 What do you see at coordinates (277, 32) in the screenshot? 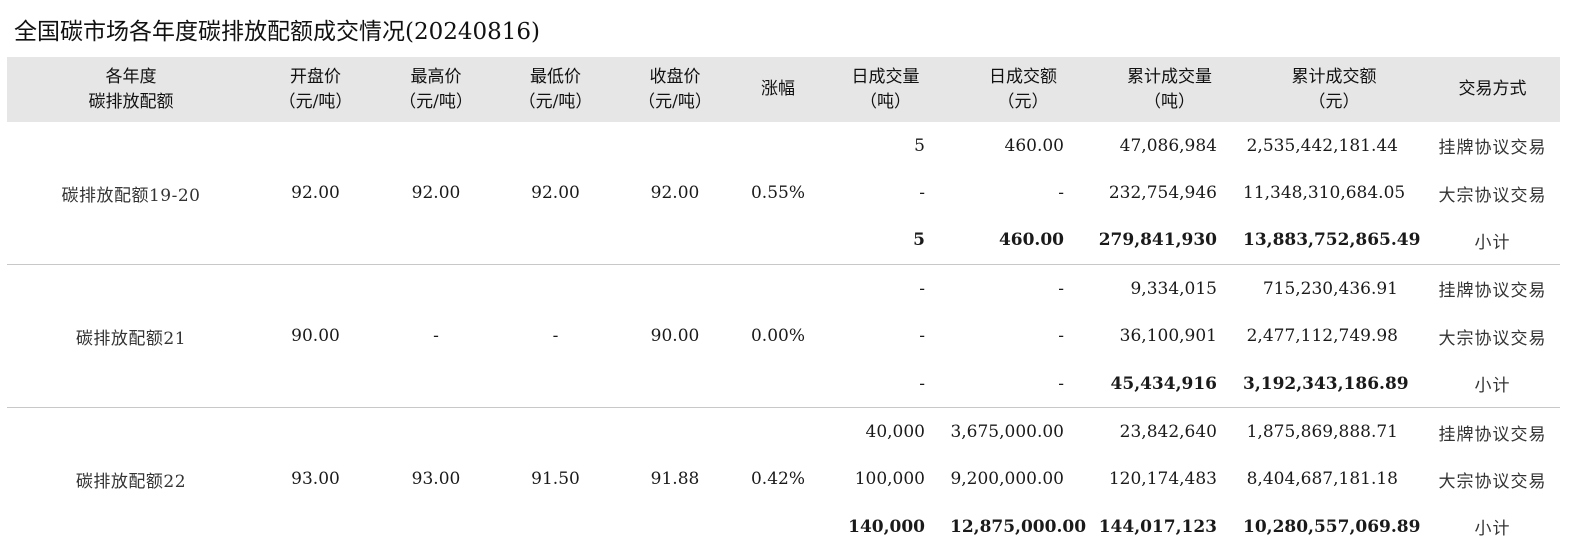
I see `page-title: 全国碳市场各年度碳排放配额成交情况(20240816)` at bounding box center [277, 32].